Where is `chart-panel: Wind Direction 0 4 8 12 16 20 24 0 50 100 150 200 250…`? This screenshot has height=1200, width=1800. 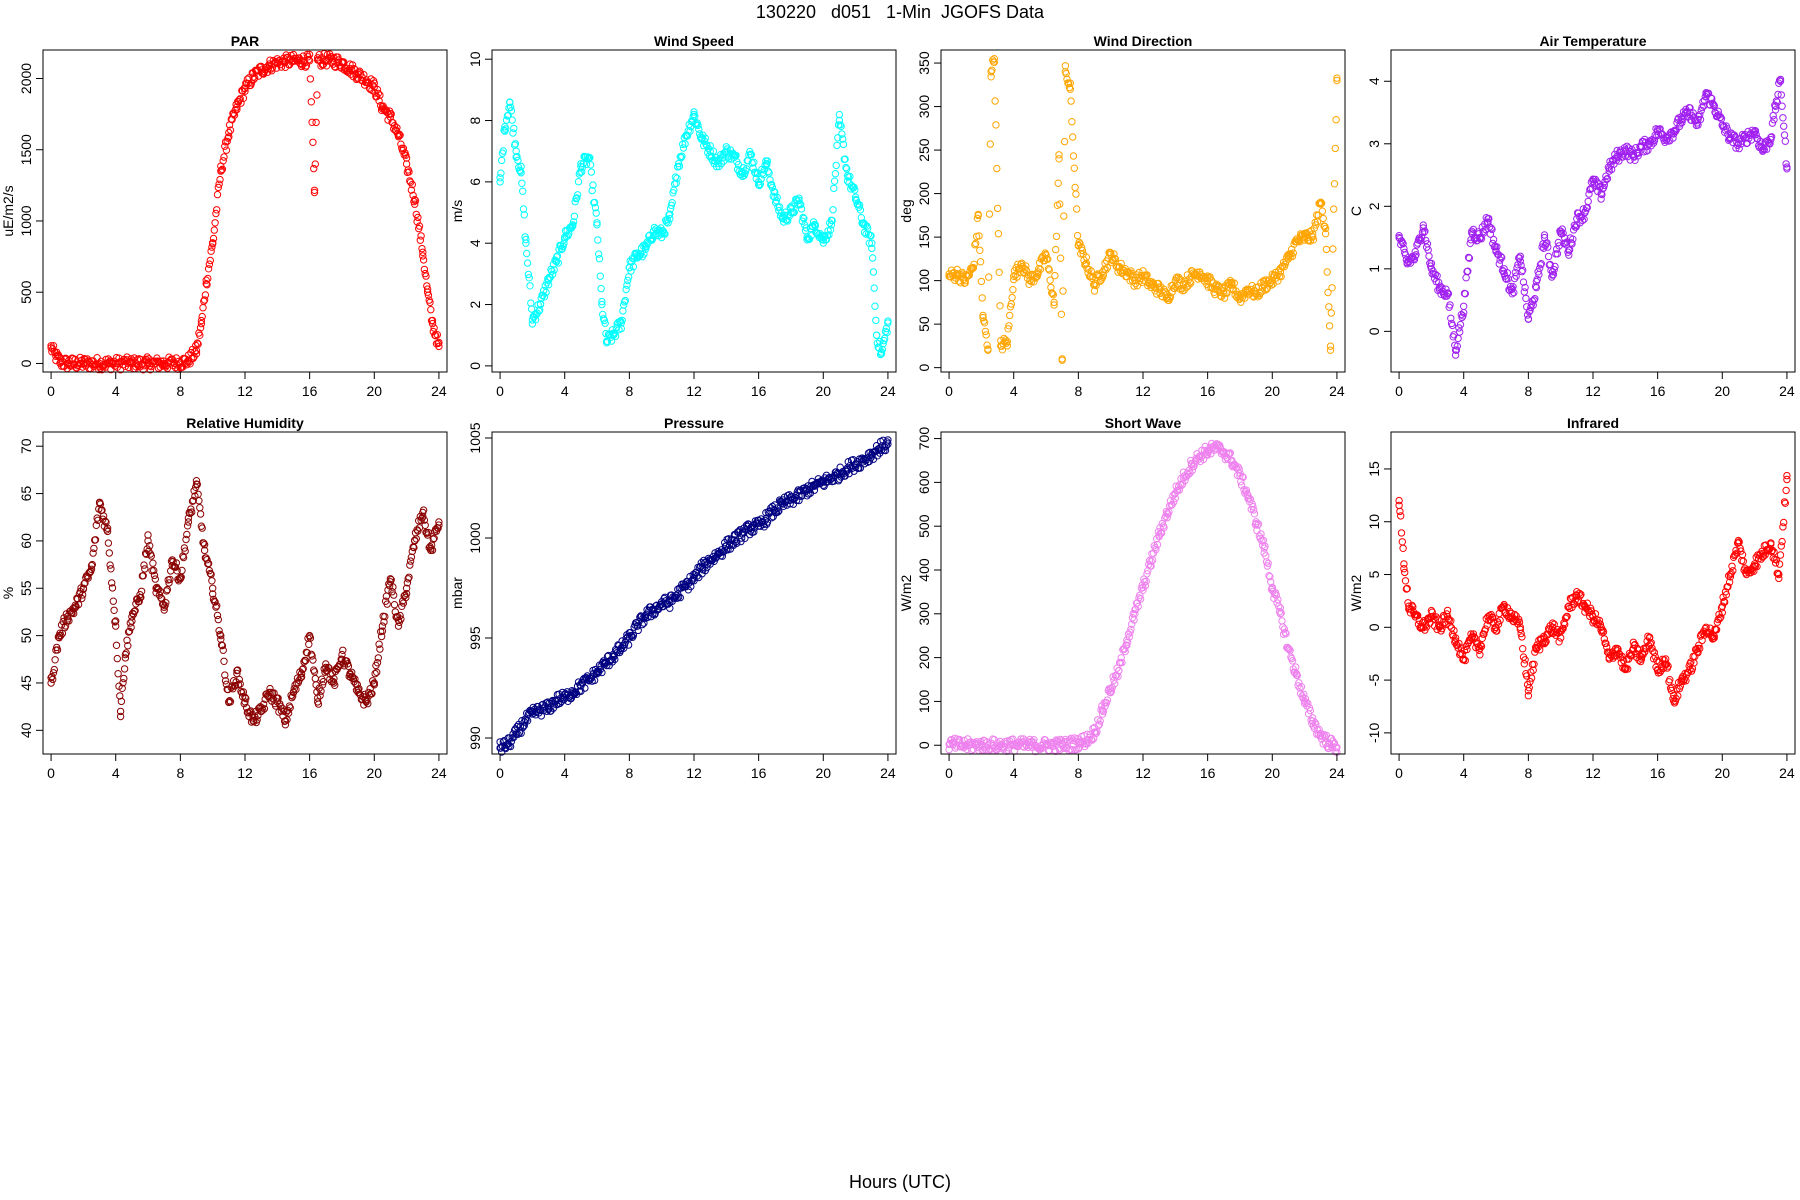 chart-panel: Wind Direction 0 4 8 12 16 20 24 0 50 100 150 200 250… is located at coordinates (1122, 216).